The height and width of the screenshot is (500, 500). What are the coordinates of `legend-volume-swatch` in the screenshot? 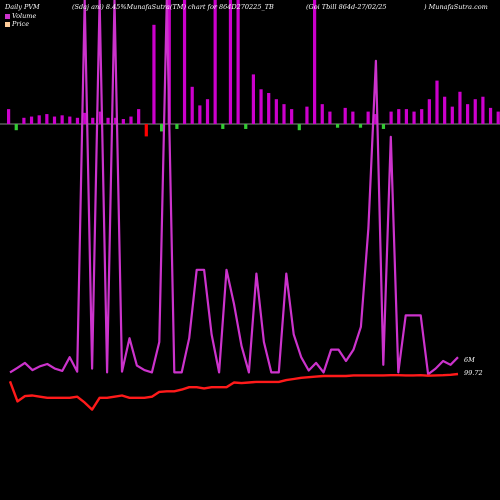 It's located at (7, 16).